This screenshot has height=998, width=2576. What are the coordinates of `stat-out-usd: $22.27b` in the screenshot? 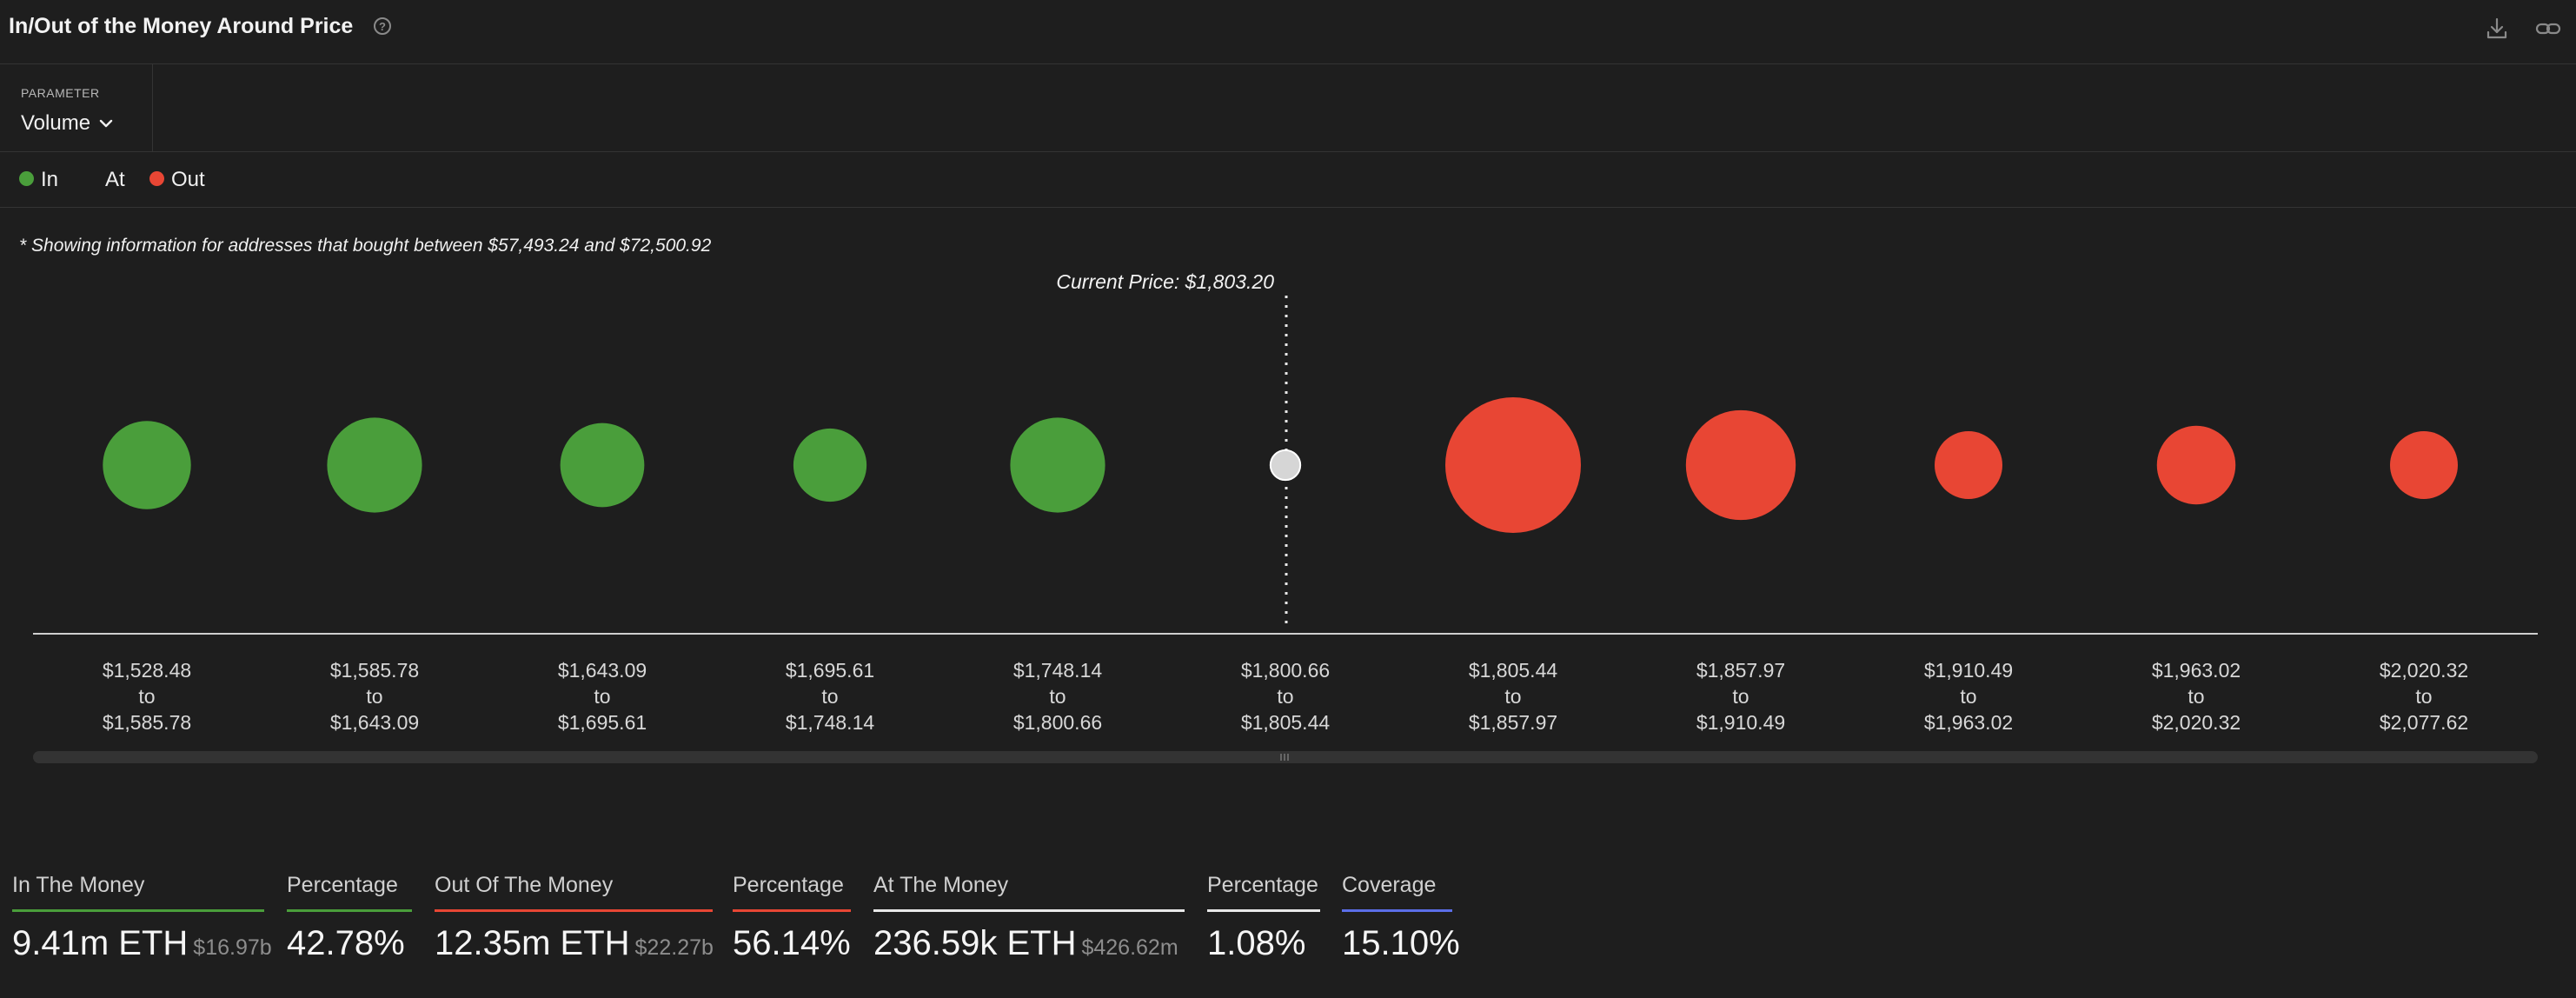 It's located at (674, 947).